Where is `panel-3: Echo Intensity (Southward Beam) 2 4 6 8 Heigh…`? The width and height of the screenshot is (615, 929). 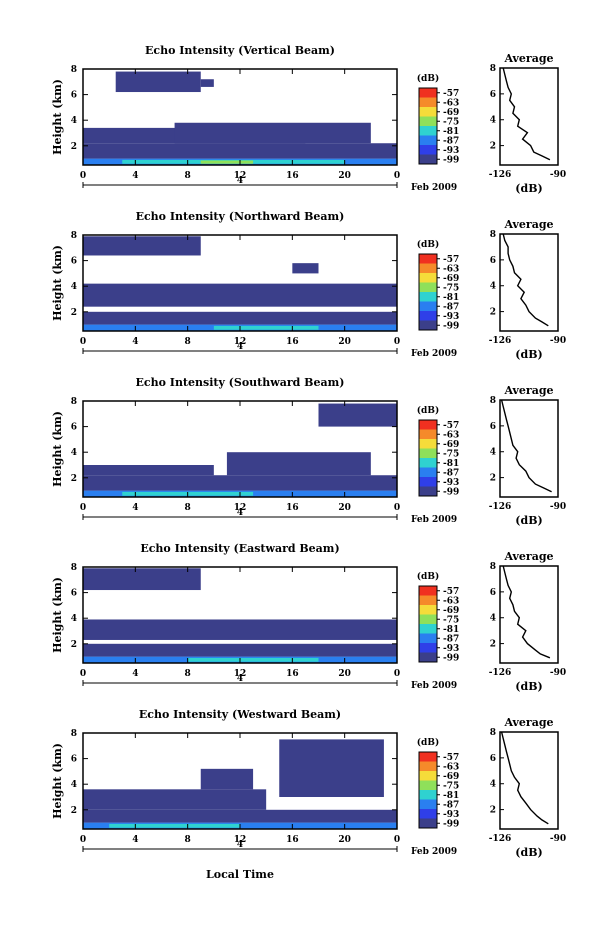
panel-3: Echo Intensity (Southward Beam) 2 4 6 8 Heigh… is located at coordinates (308, 451).